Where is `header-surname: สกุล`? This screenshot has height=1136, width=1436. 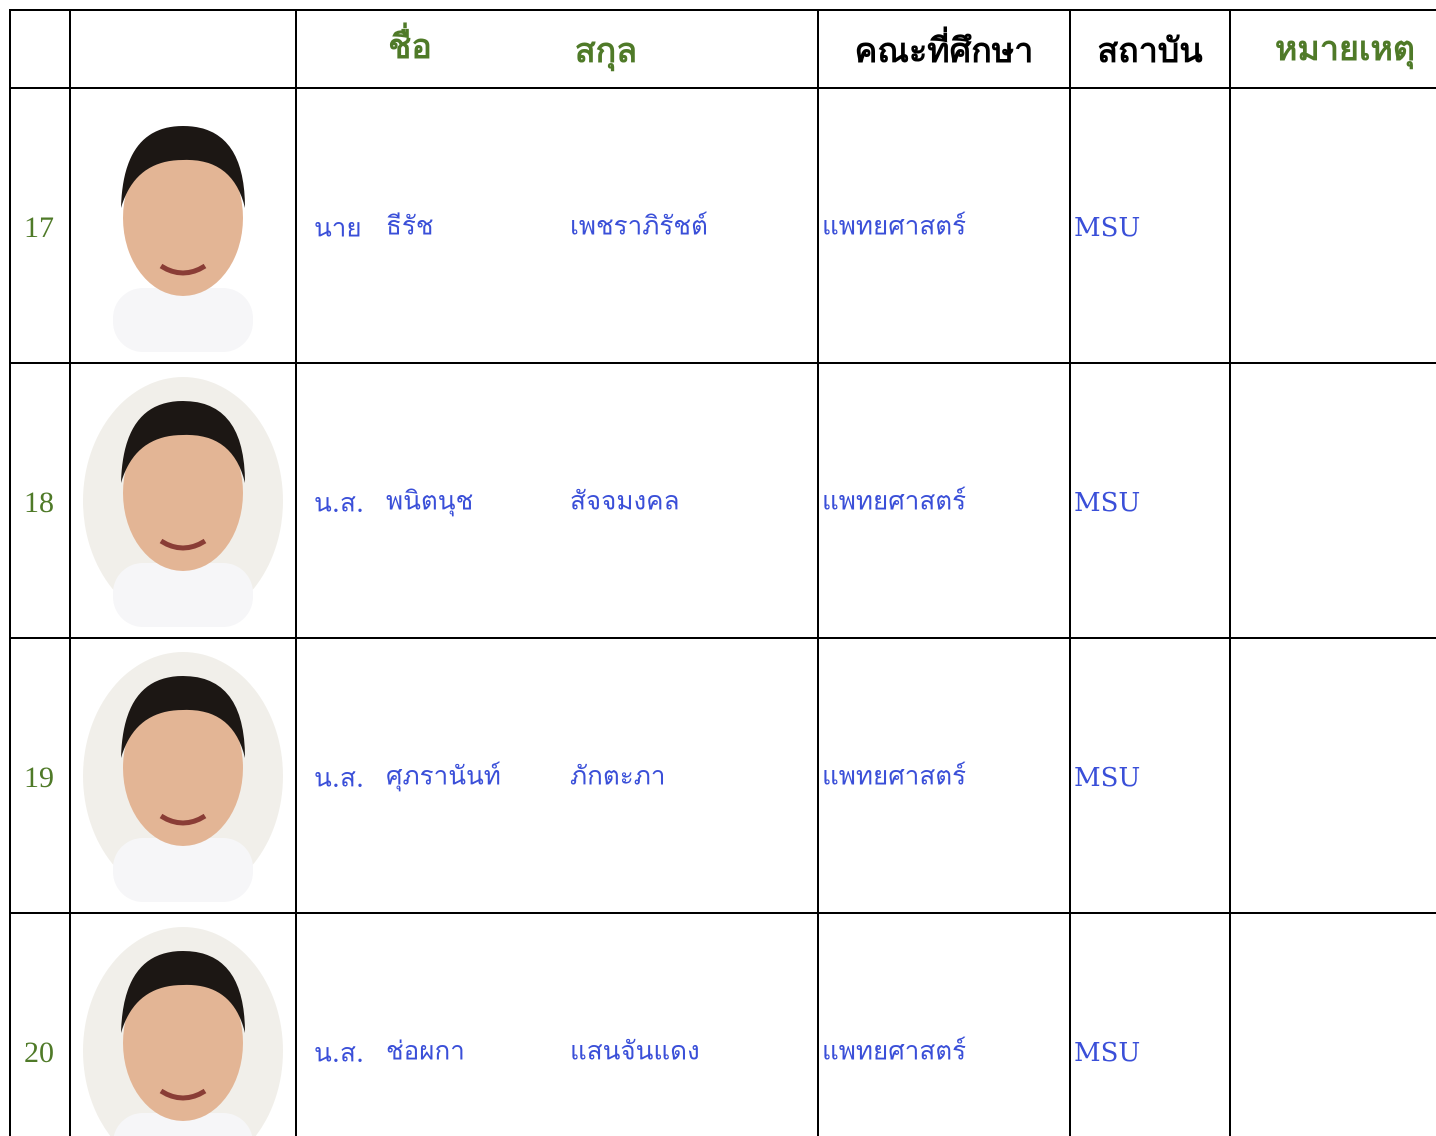 header-surname: สกุล is located at coordinates (606, 51).